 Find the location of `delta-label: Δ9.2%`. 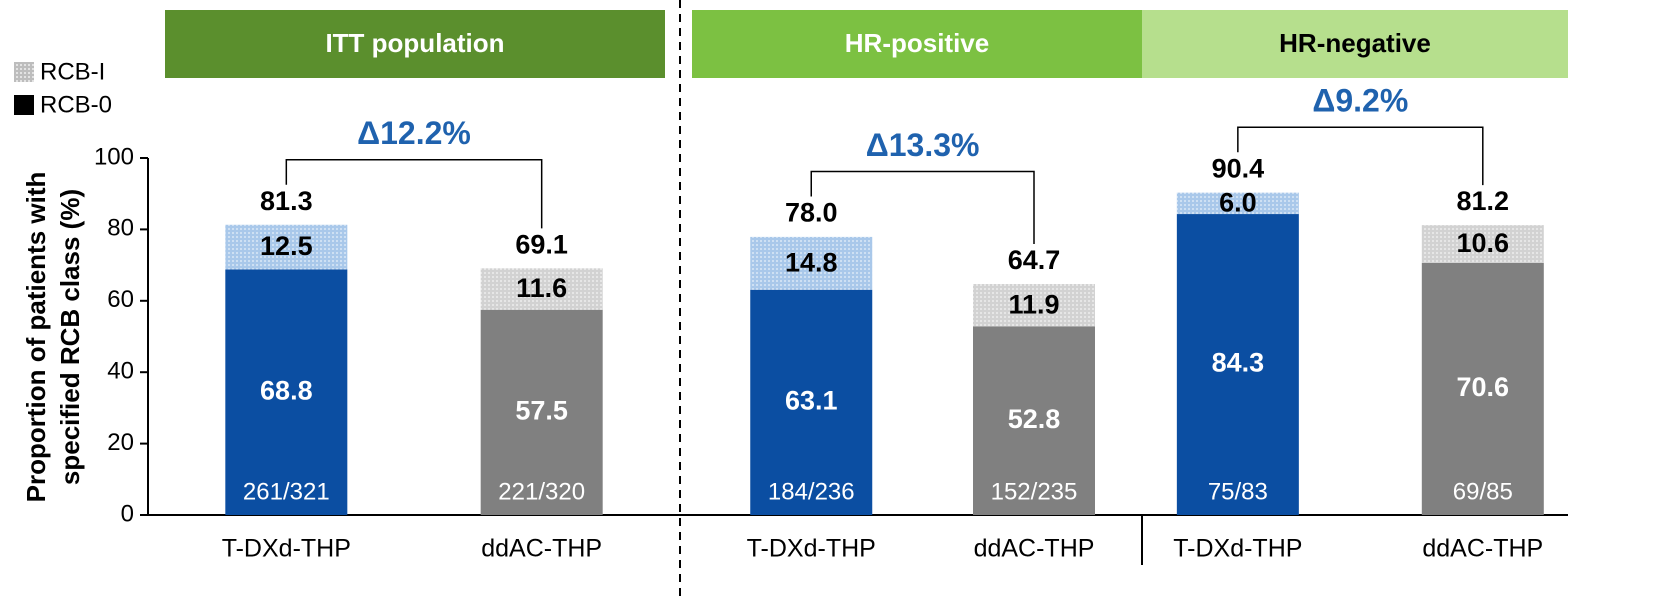

delta-label: Δ9.2% is located at coordinates (1360, 101).